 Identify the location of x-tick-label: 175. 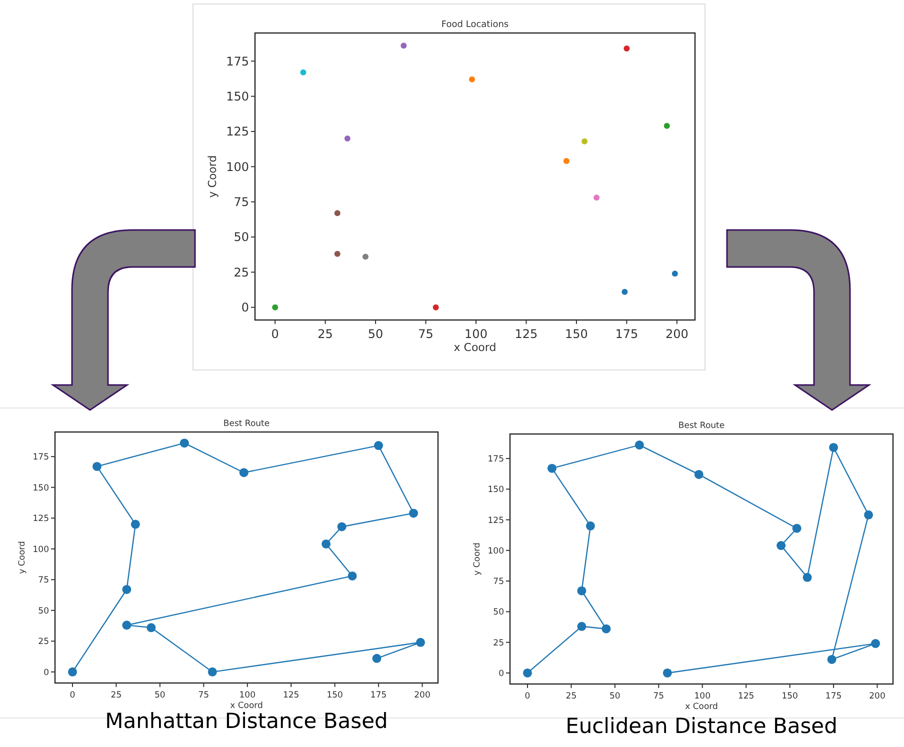
(378, 695).